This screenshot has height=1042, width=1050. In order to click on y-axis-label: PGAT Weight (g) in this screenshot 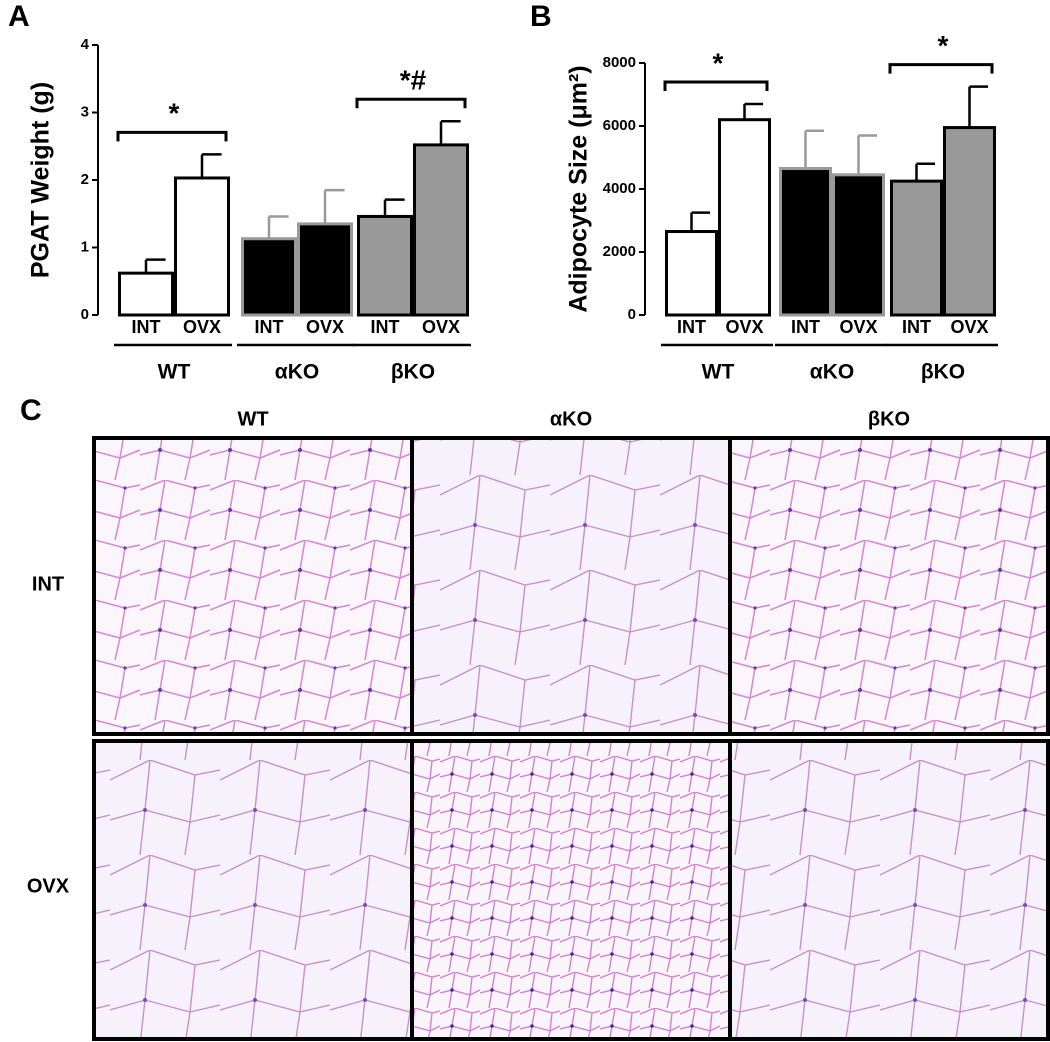, I will do `click(41, 180)`.